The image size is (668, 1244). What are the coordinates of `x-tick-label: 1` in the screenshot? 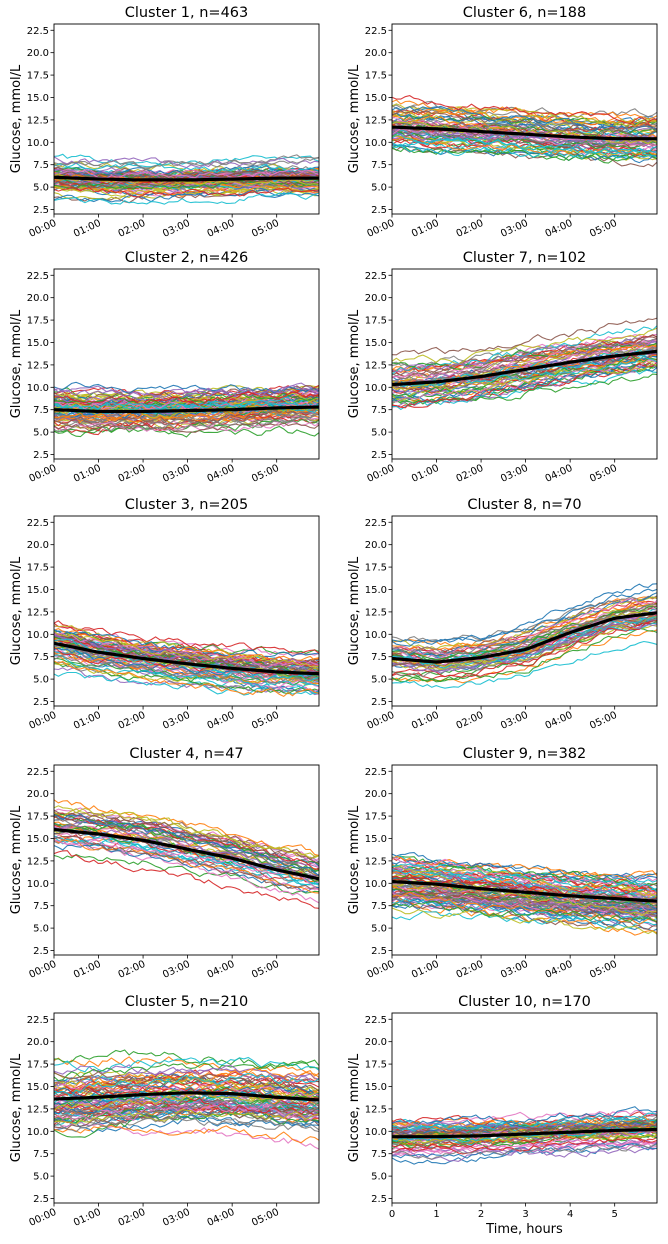 It's located at (436, 1214).